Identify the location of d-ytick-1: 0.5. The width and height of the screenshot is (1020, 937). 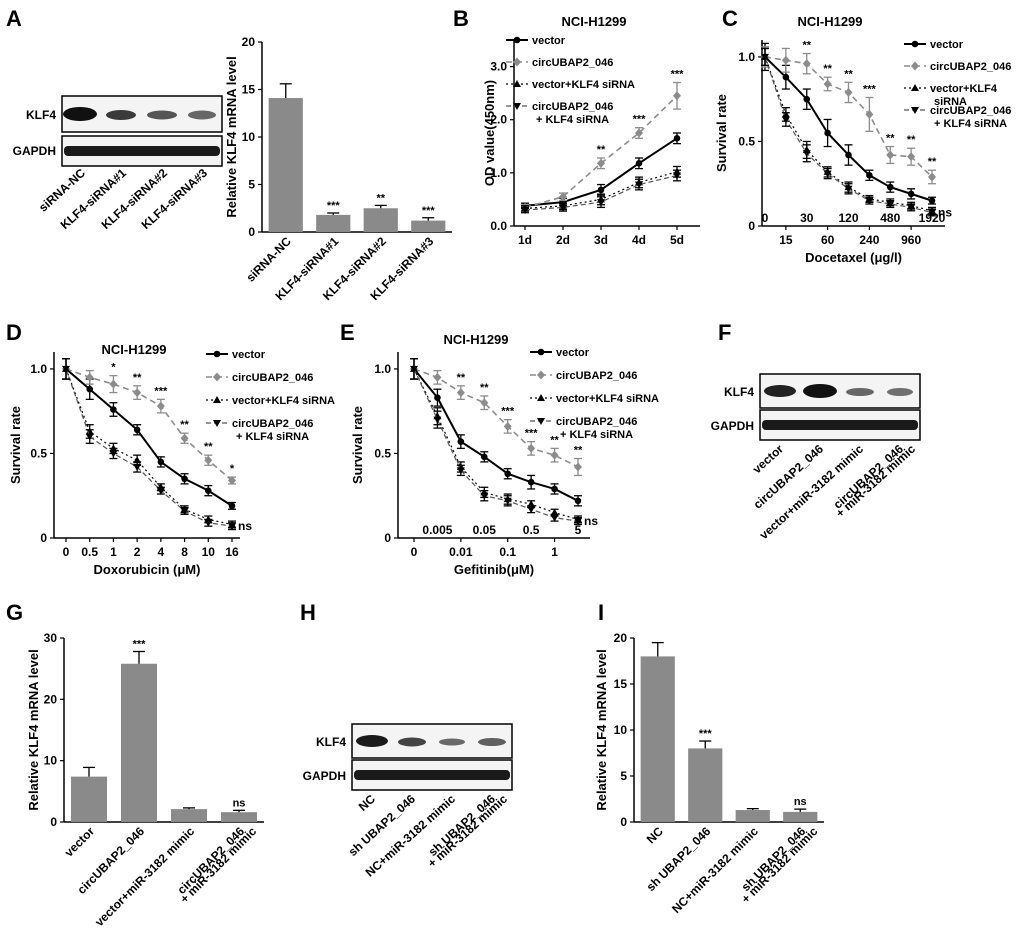
(38, 453).